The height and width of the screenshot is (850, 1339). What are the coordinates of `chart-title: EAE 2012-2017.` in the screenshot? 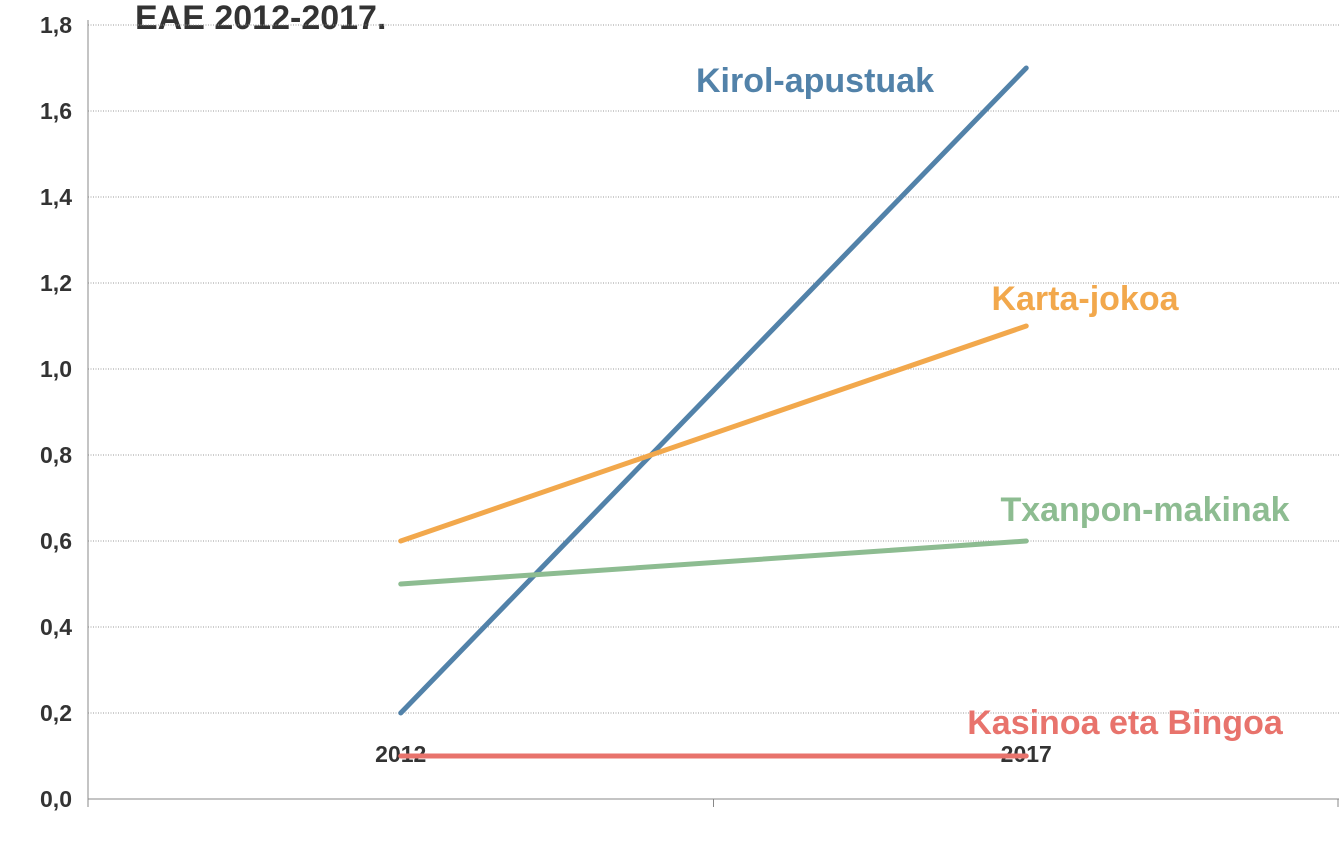 It's located at (260, 18).